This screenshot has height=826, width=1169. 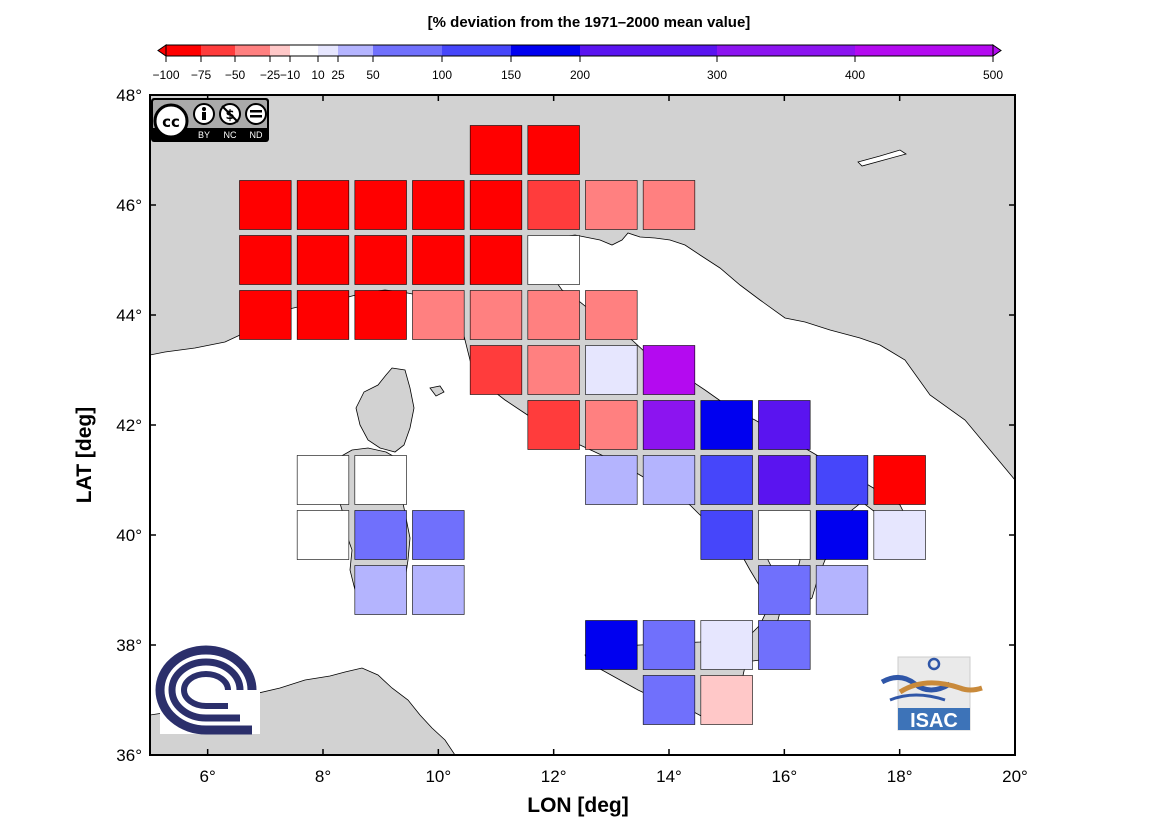 I want to click on y-tick-label: 44°, so click(x=129, y=315).